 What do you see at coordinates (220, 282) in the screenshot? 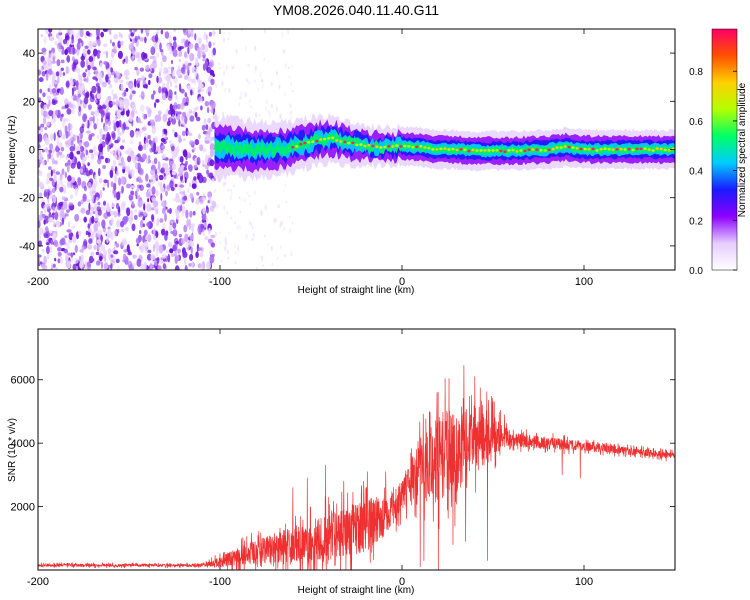
I see `spectrogram-x-tick-label: -100` at bounding box center [220, 282].